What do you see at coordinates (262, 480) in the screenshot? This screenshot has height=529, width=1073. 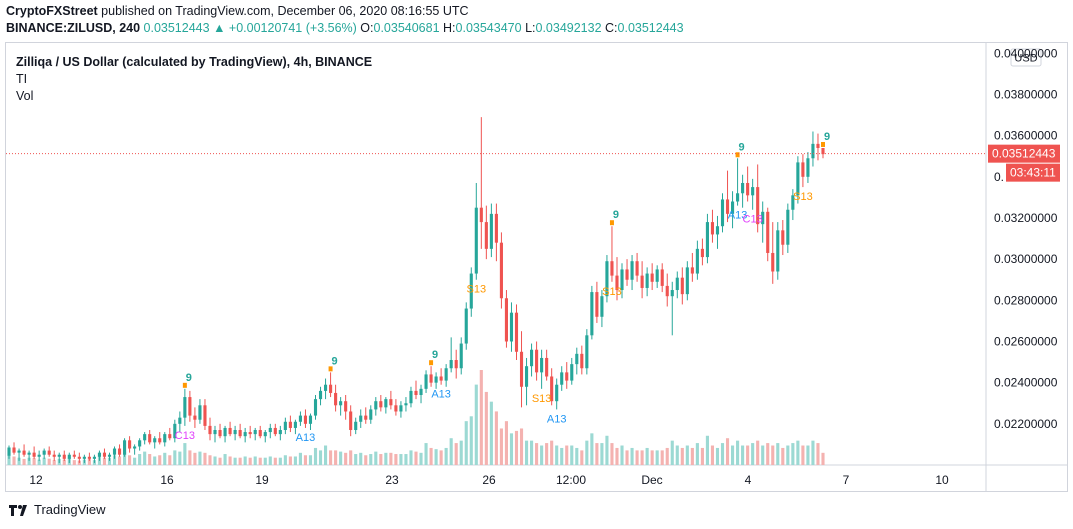 I see `x-tick-label: 19` at bounding box center [262, 480].